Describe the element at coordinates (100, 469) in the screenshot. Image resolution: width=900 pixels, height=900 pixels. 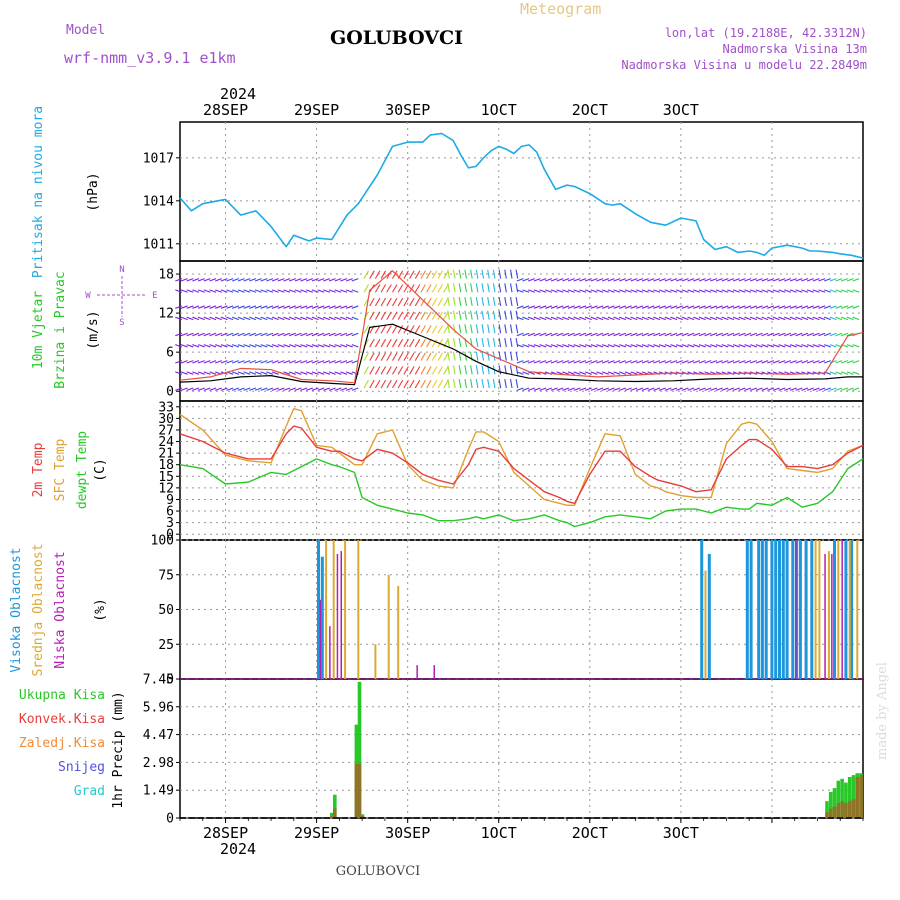
I see `temp-unit: (C)` at that location.